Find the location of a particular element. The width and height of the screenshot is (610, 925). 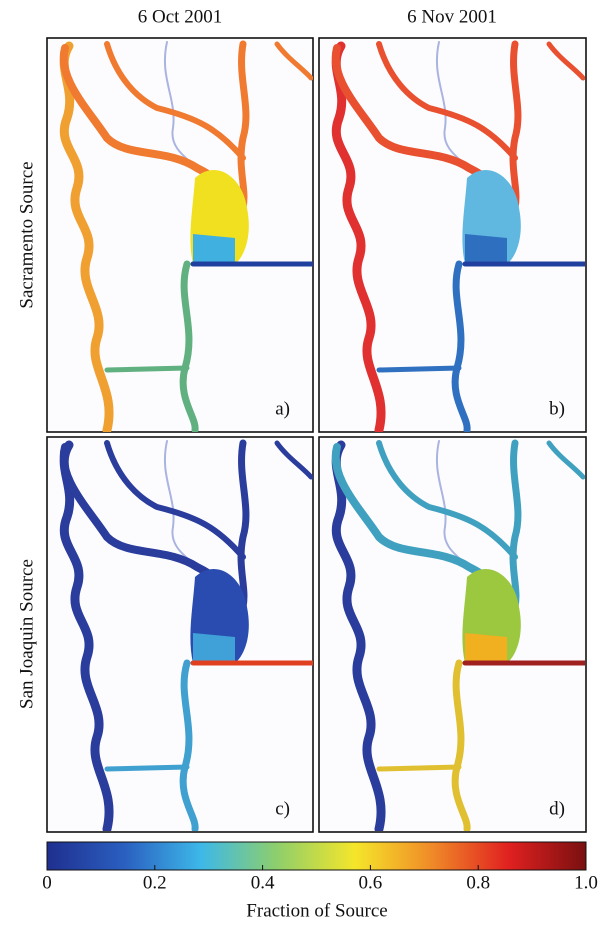

panel-label: a) is located at coordinates (282, 408).